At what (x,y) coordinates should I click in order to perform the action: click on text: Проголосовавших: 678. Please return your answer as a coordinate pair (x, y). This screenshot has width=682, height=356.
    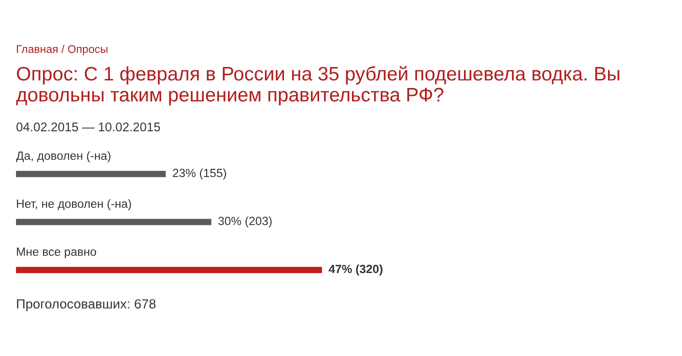
    Looking at the image, I should click on (86, 305).